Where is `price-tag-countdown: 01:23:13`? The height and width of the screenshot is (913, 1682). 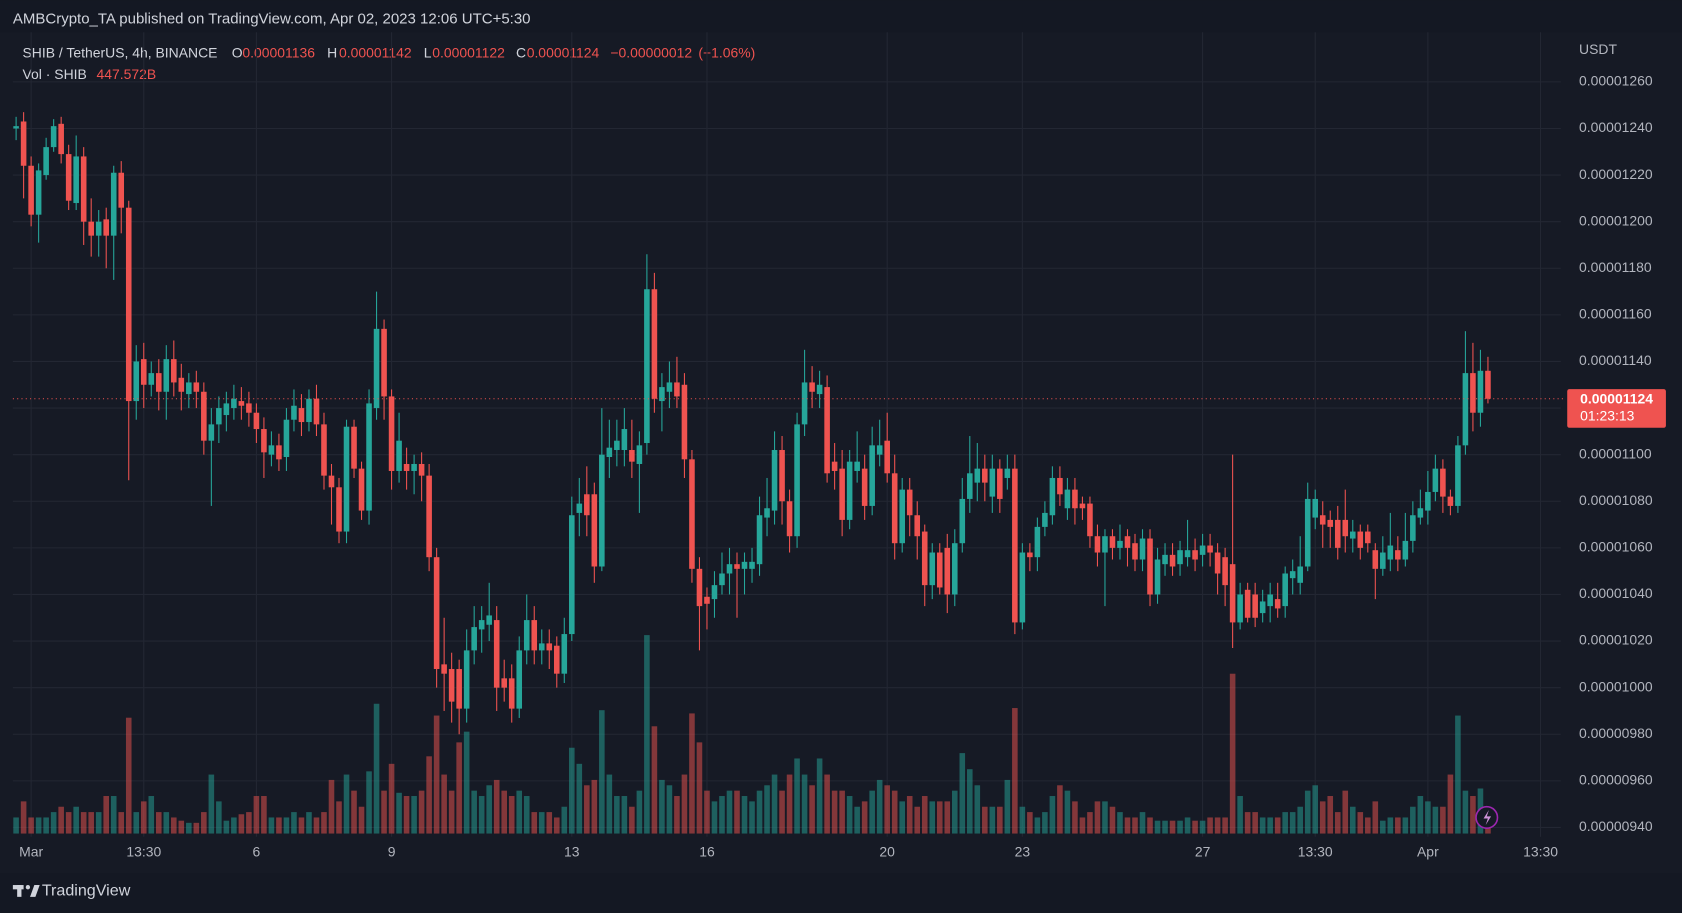
price-tag-countdown: 01:23:13 is located at coordinates (1607, 416).